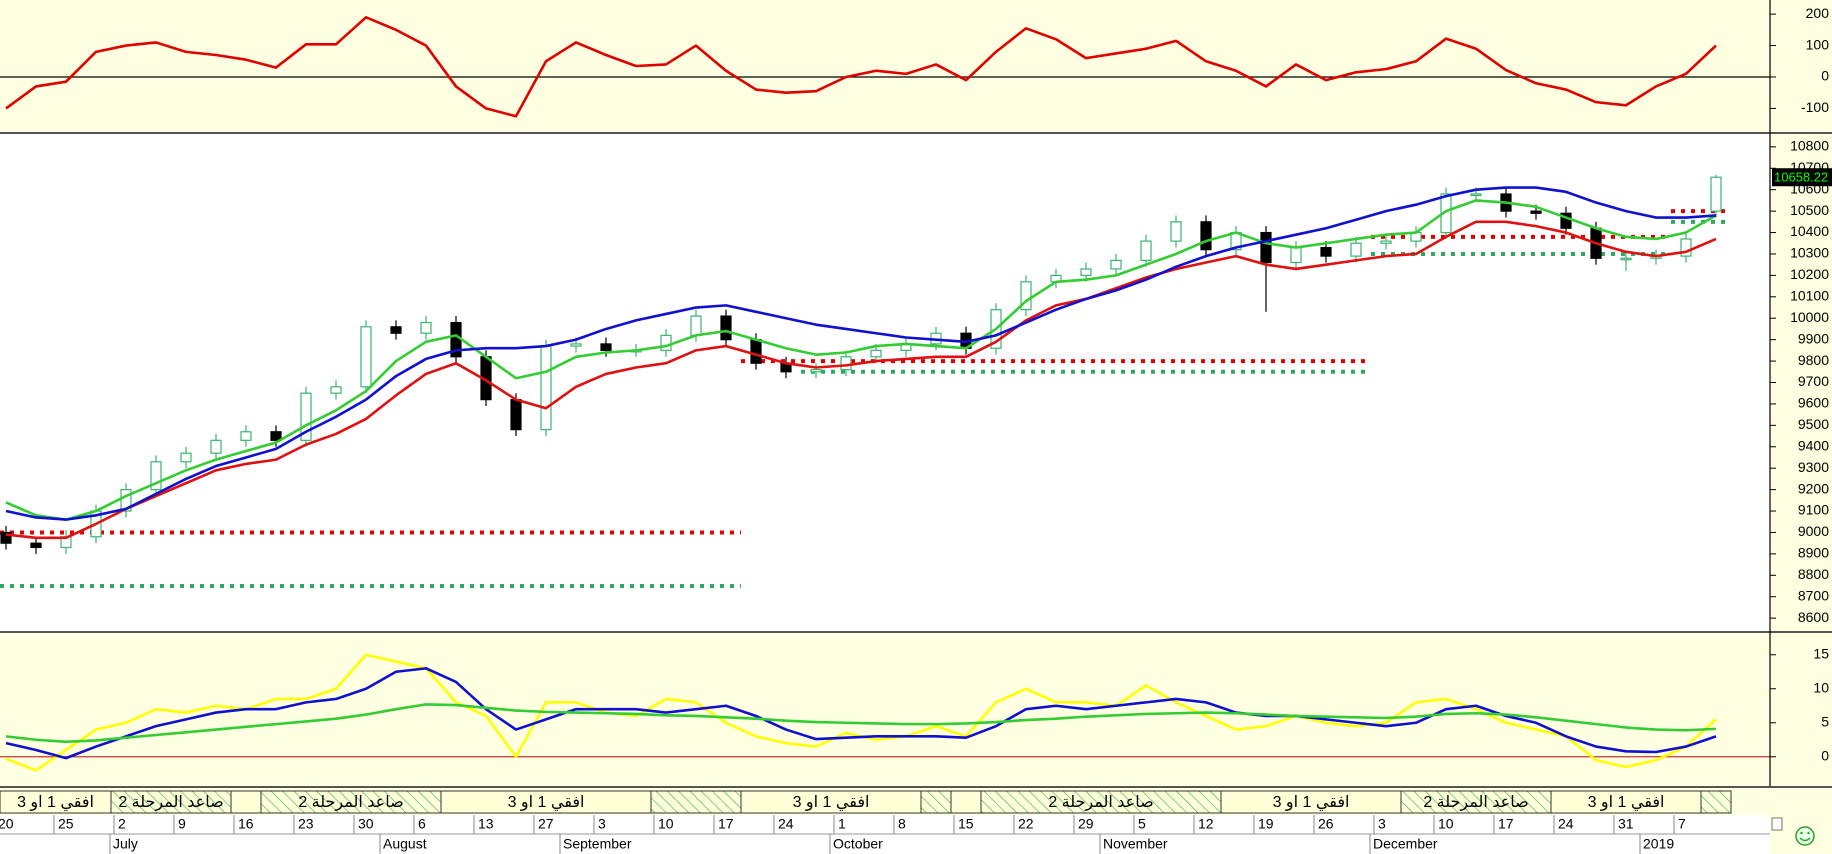 This screenshot has width=1832, height=854. I want to click on x-tick-label: 7, so click(1682, 824).